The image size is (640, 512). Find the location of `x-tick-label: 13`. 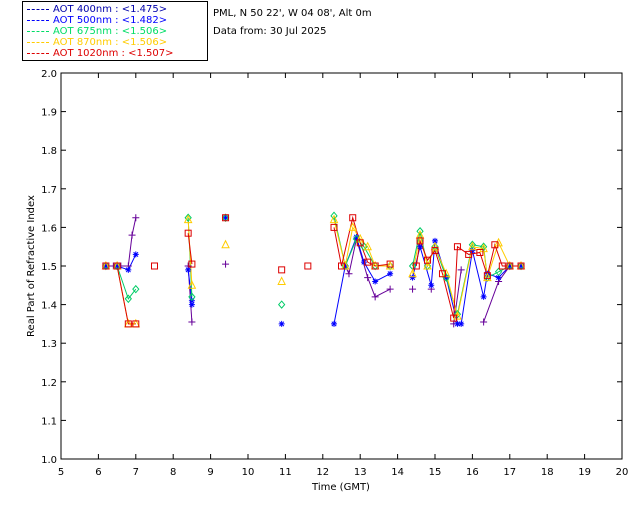

x-tick-label: 13 is located at coordinates (360, 472).